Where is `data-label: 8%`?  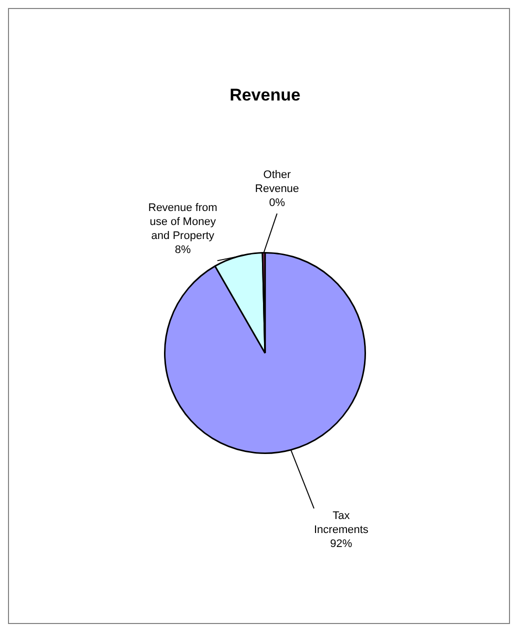
data-label: 8% is located at coordinates (182, 250).